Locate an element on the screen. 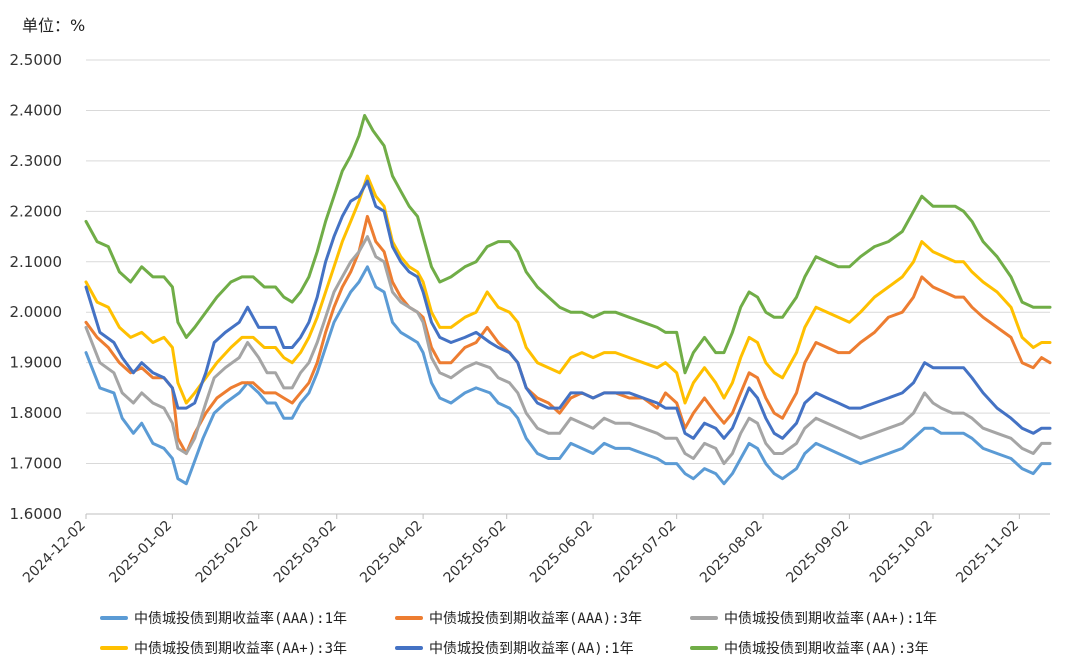  y-tick-label: 2.0000 is located at coordinates (36, 312).